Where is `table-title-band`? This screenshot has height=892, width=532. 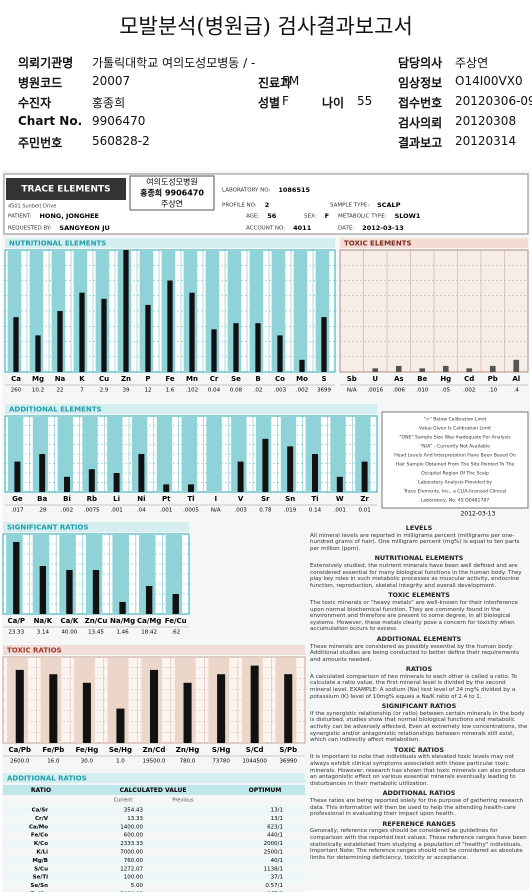 table-title-band is located at coordinates (154, 778).